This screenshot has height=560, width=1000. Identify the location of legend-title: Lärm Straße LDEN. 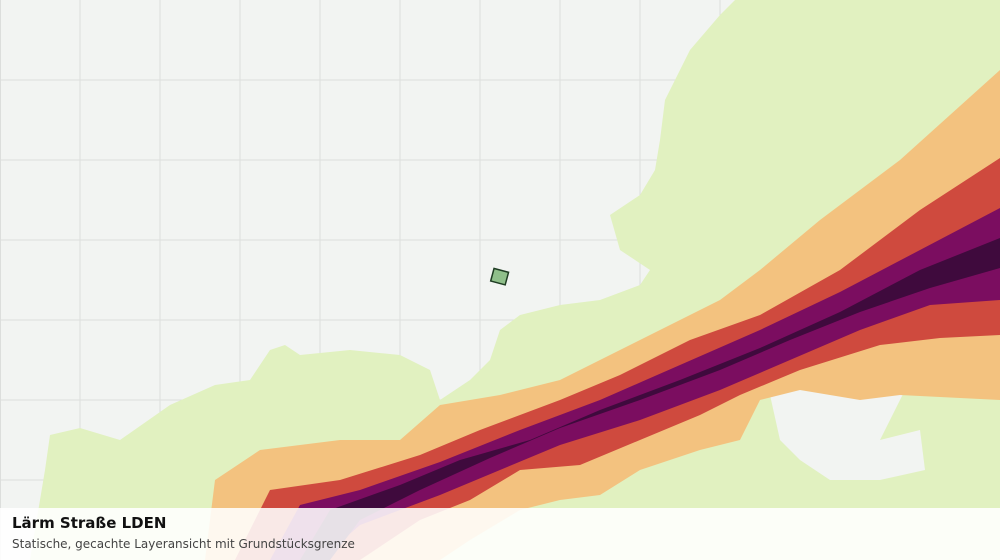
(89, 523).